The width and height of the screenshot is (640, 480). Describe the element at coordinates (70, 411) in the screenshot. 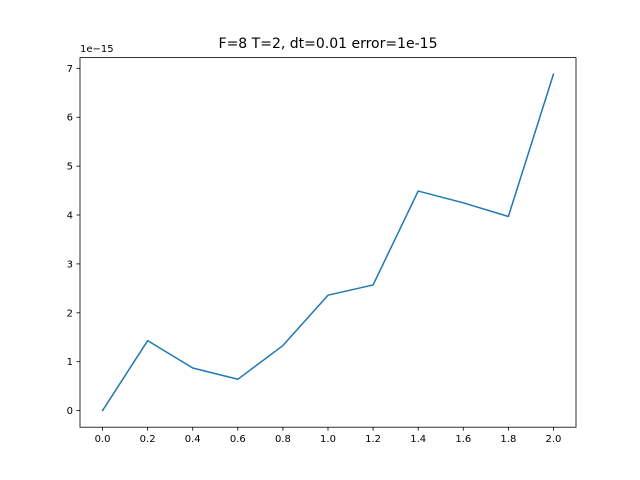

I see `y-tick-label: 0` at that location.